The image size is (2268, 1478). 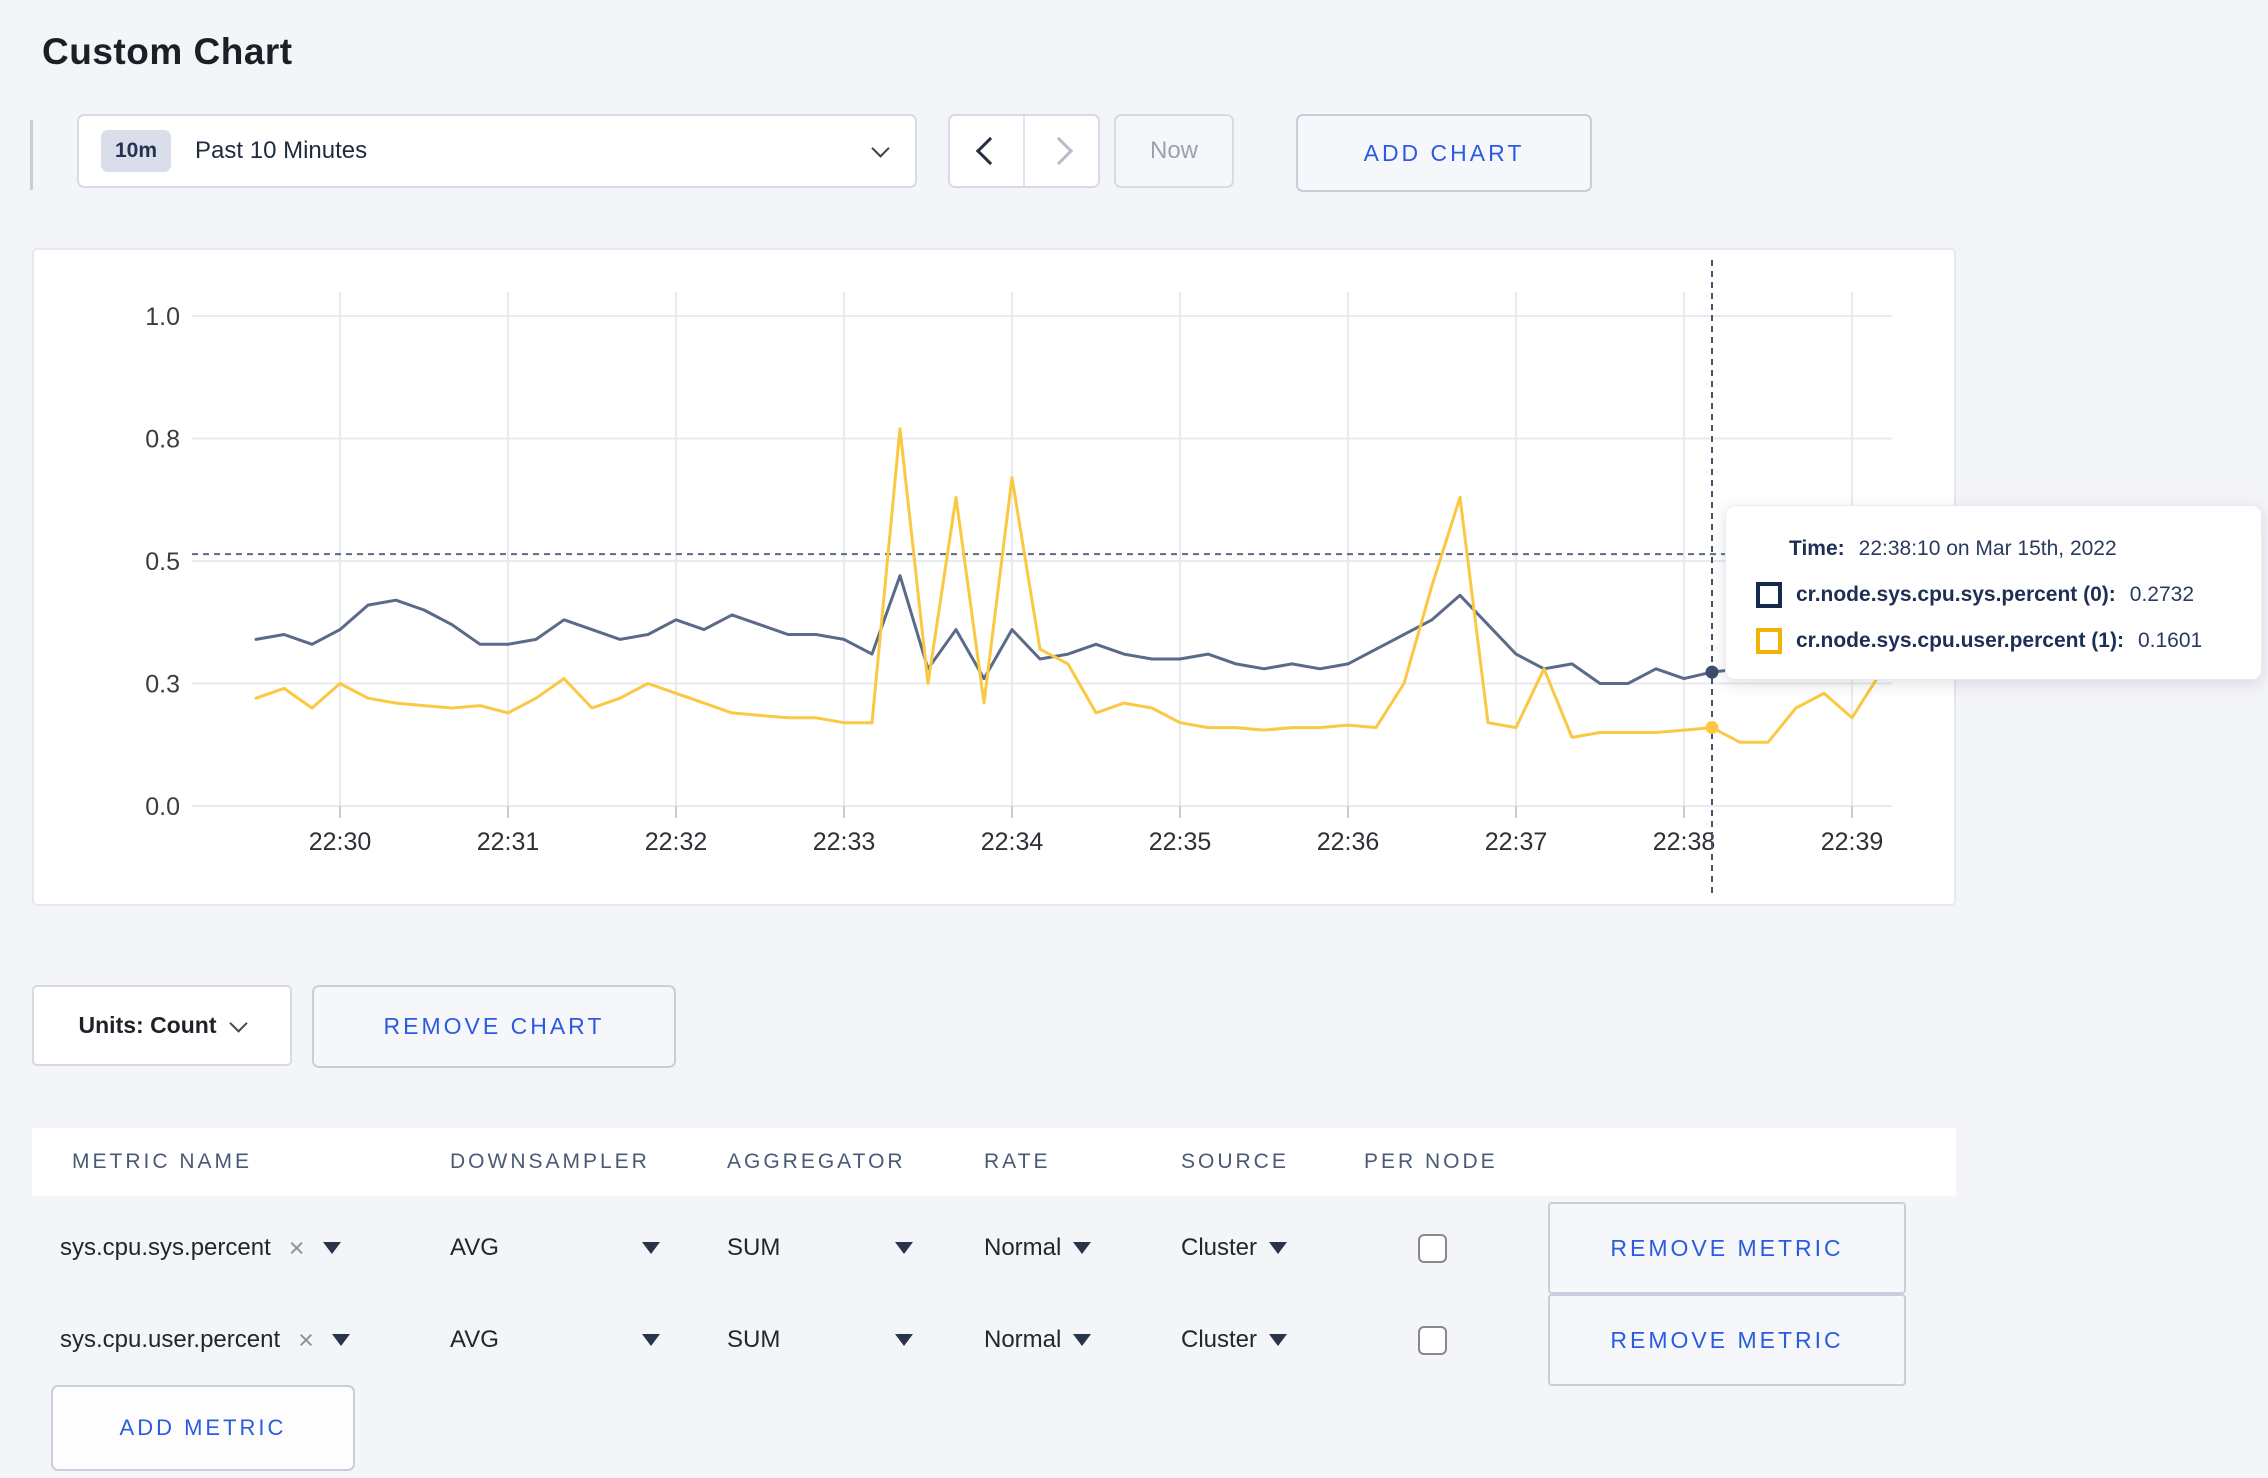 What do you see at coordinates (31, 155) in the screenshot?
I see `toolbar-divider` at bounding box center [31, 155].